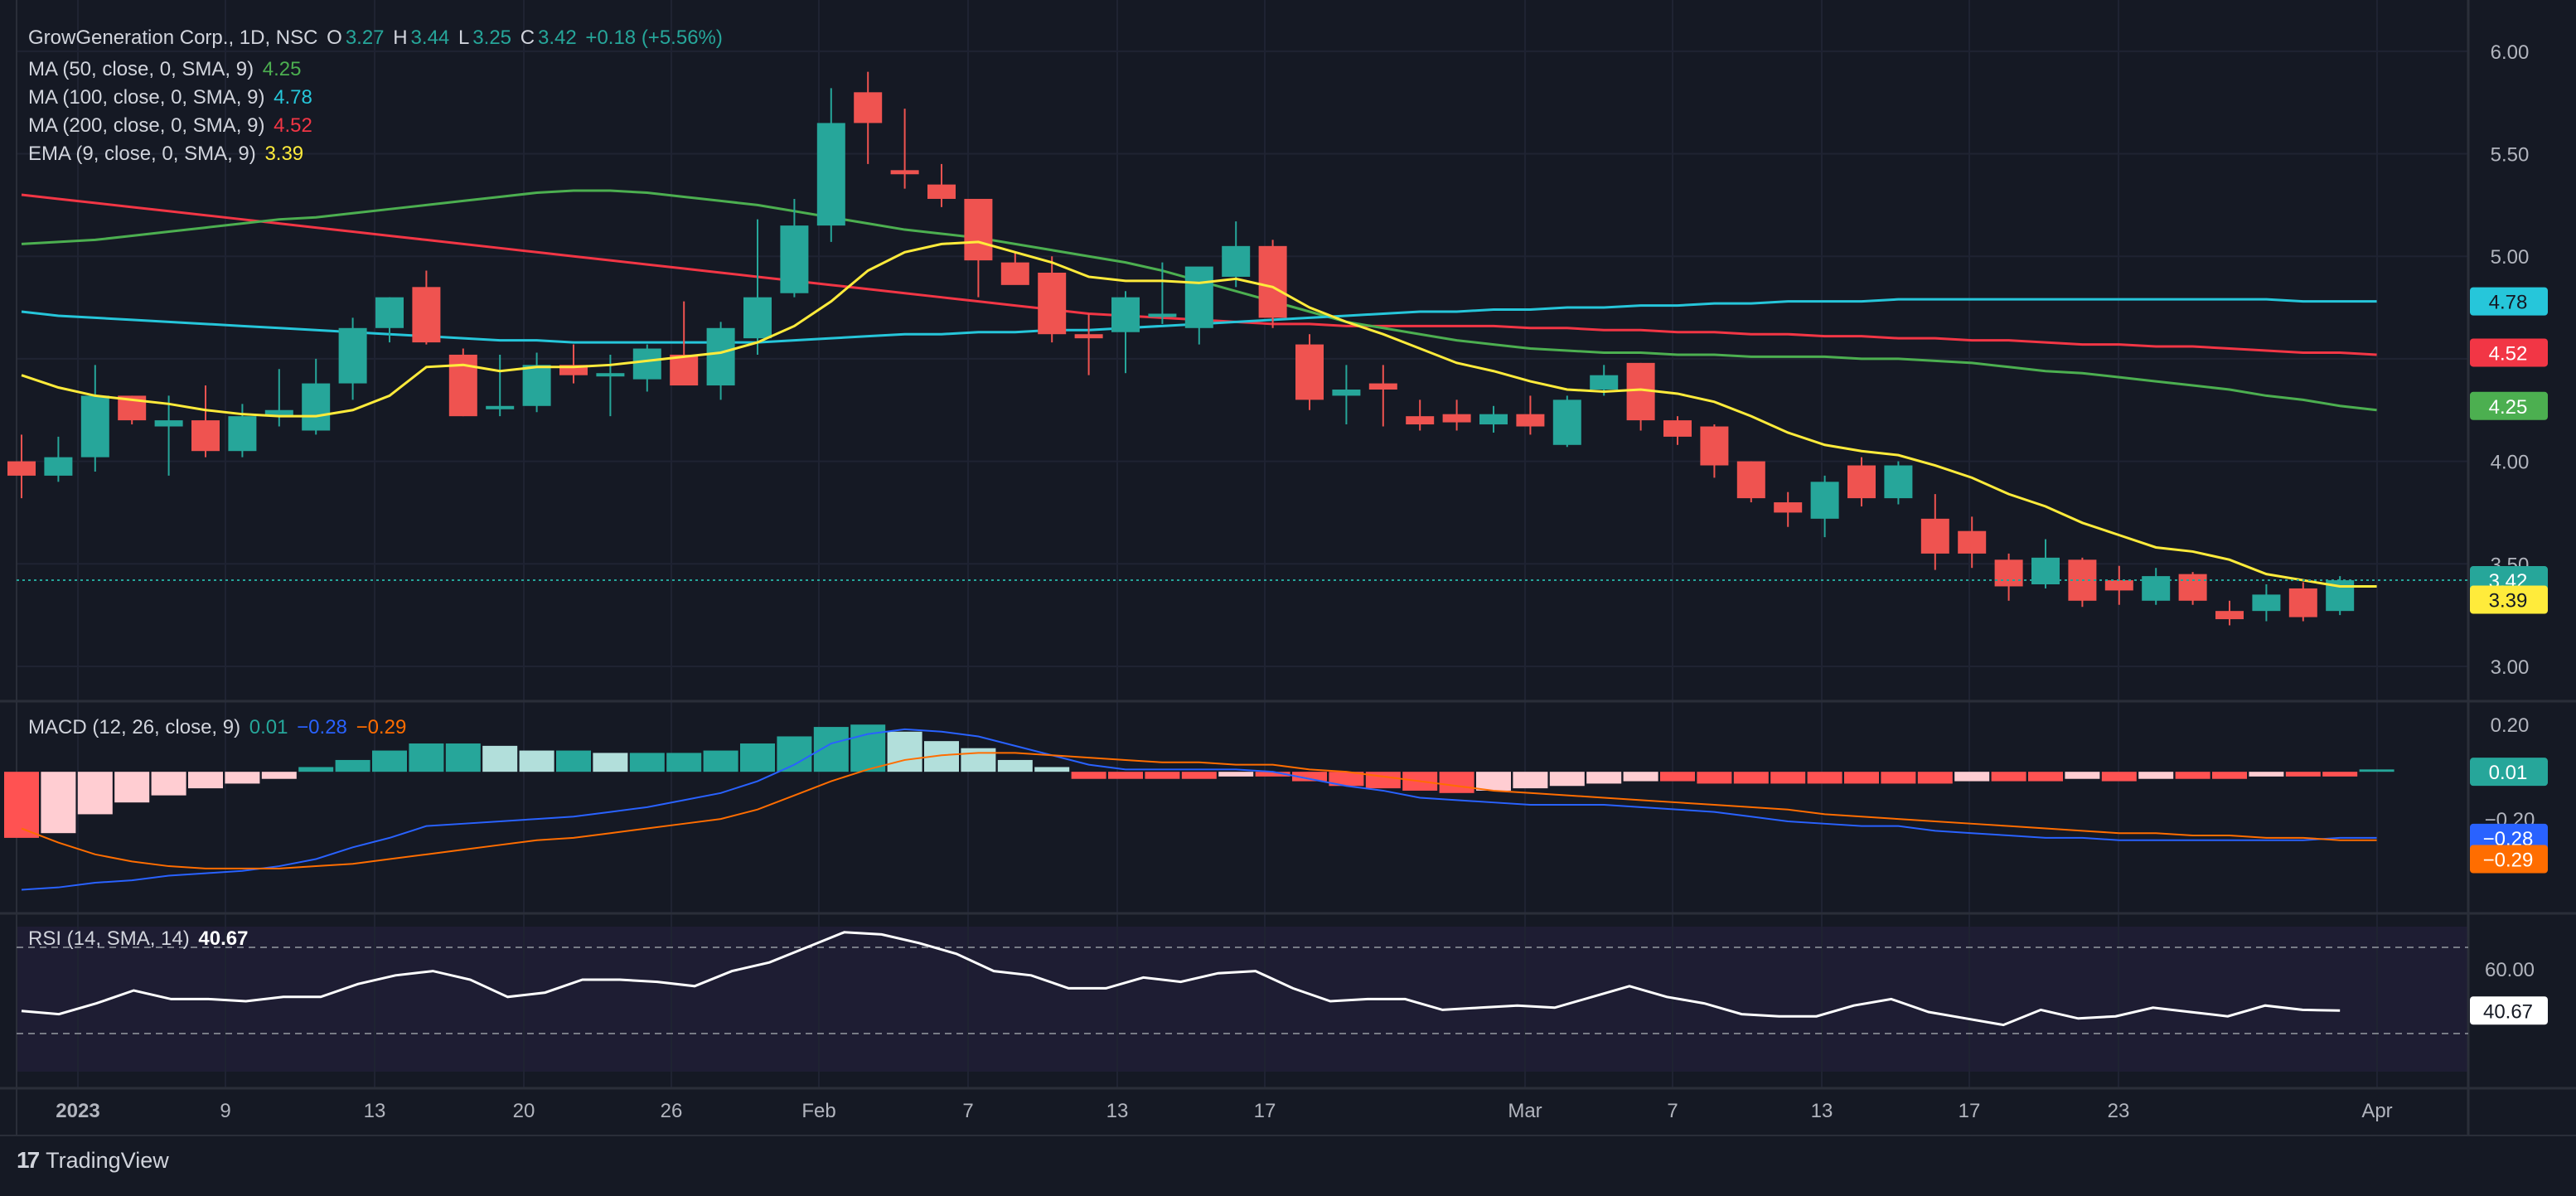 This screenshot has height=1196, width=2576. What do you see at coordinates (524, 1111) in the screenshot?
I see `time-tick-label: 20` at bounding box center [524, 1111].